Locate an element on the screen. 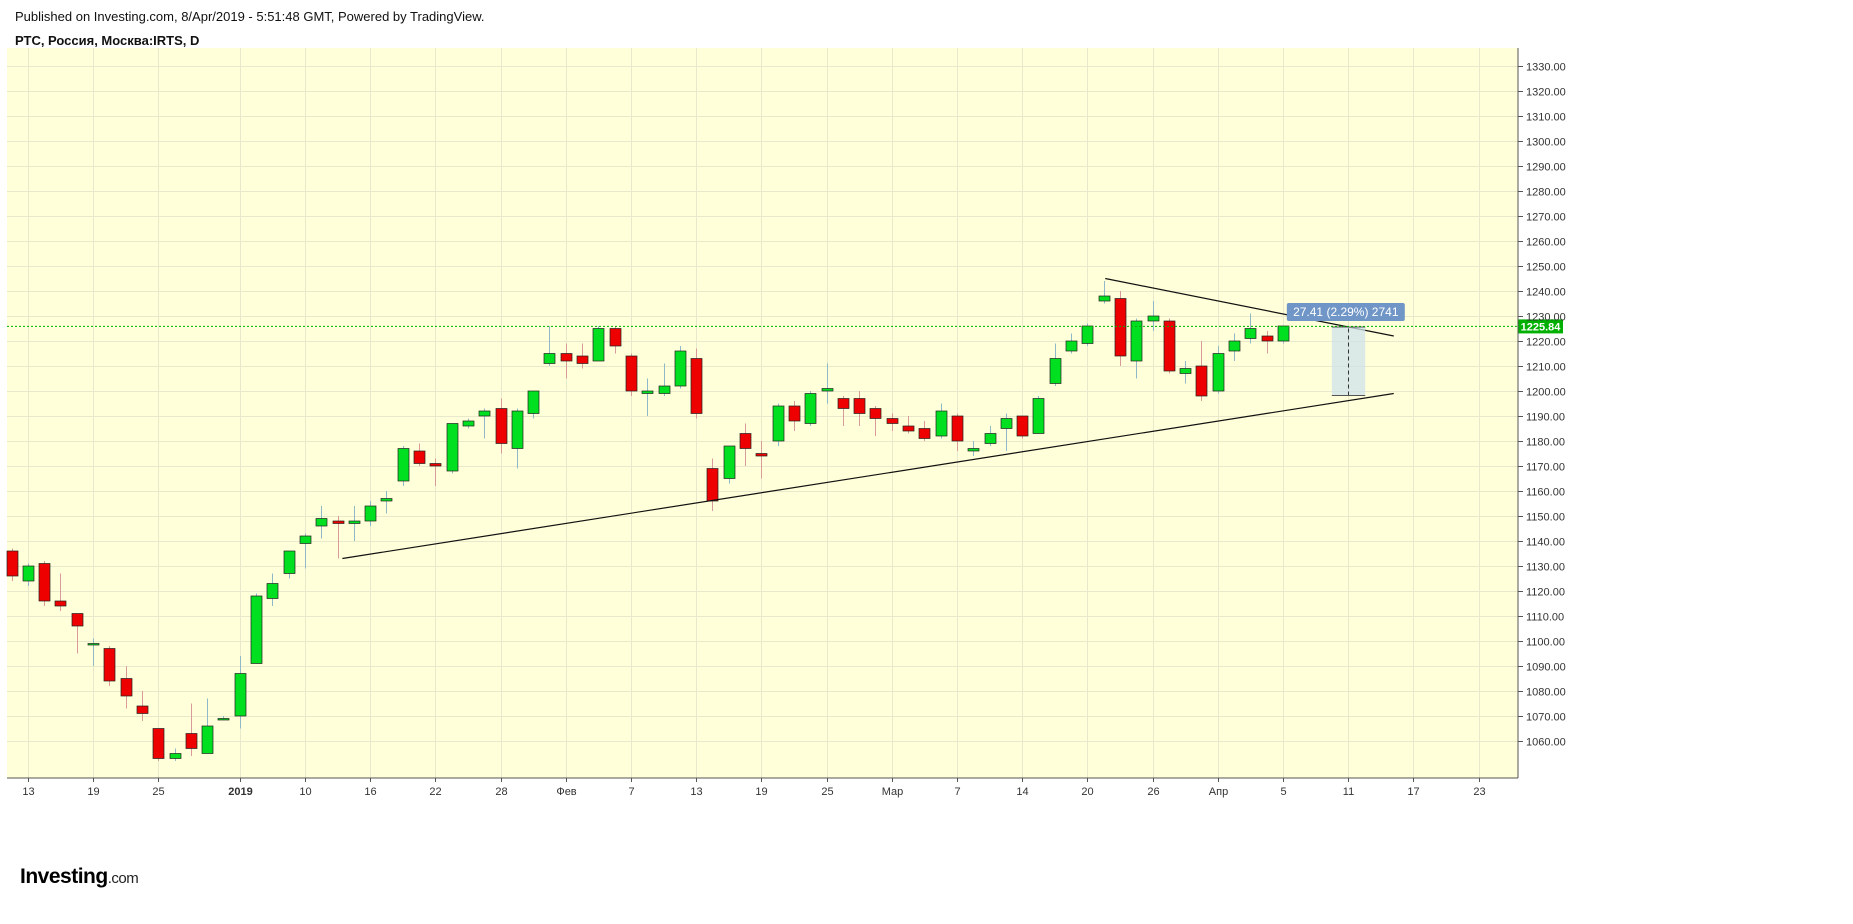 This screenshot has width=1853, height=924. price-tick-label: 1270.00 is located at coordinates (1546, 218).